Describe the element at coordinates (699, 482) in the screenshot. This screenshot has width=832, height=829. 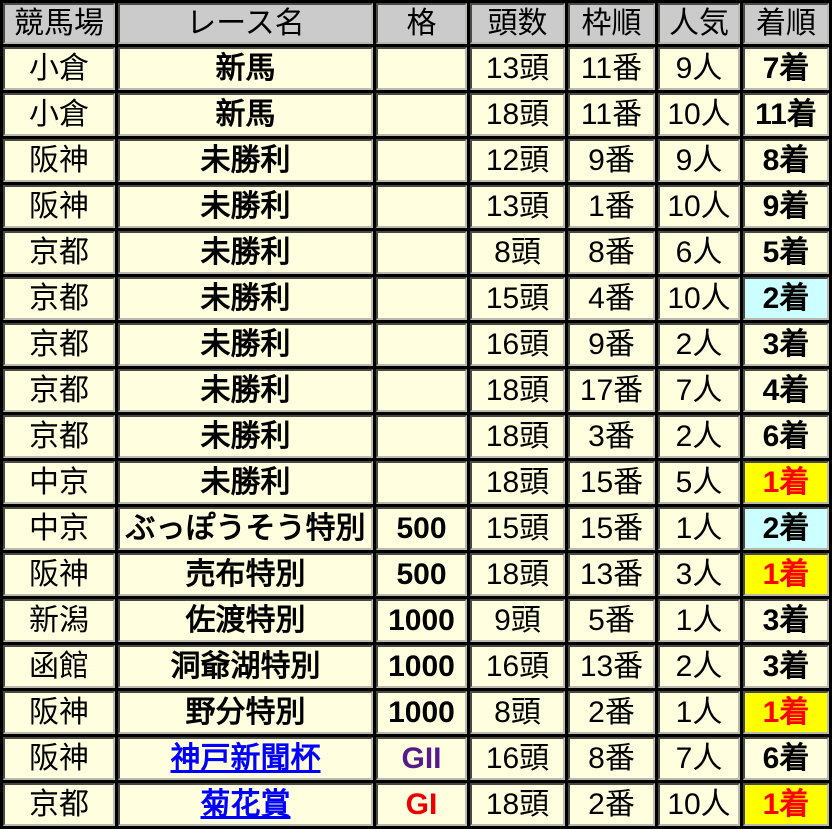
I see `cell-pop: 5人` at that location.